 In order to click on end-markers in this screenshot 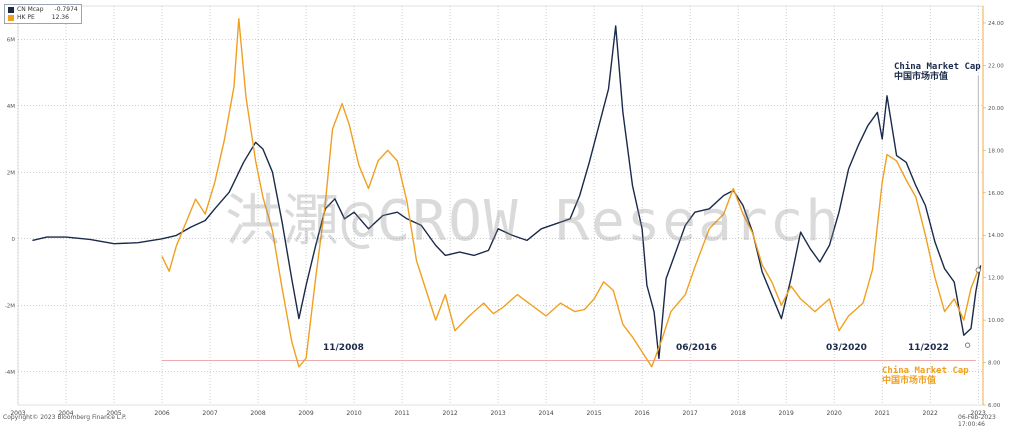, I will do `click(973, 212)`.